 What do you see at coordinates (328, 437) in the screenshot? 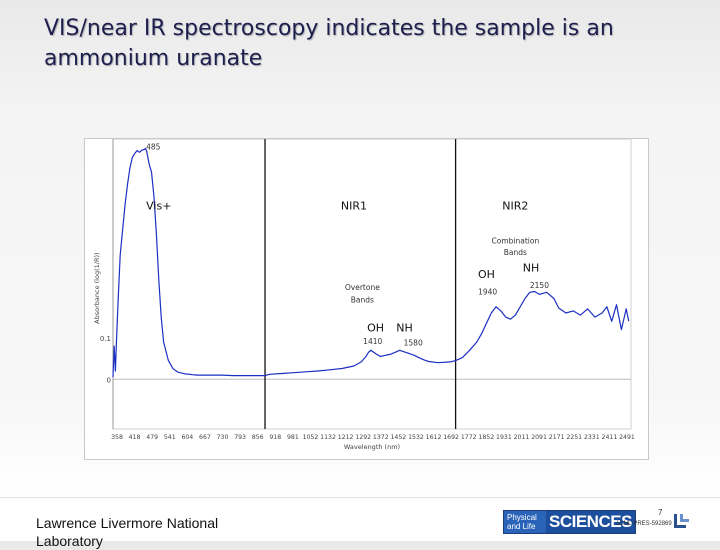
I see `x-tick-label: 1132` at bounding box center [328, 437].